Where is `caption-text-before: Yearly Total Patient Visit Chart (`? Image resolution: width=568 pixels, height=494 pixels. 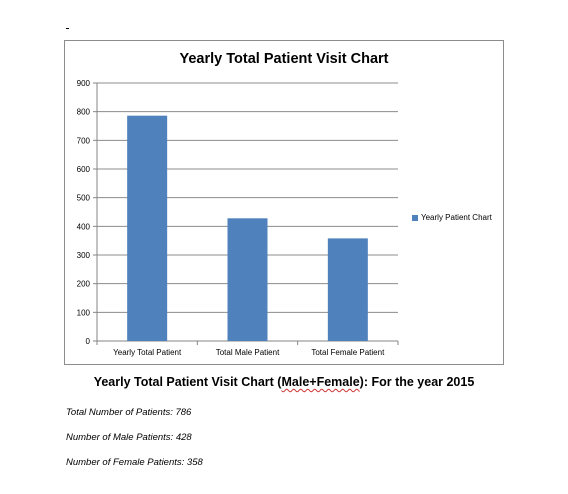 caption-text-before: Yearly Total Patient Visit Chart ( is located at coordinates (187, 382).